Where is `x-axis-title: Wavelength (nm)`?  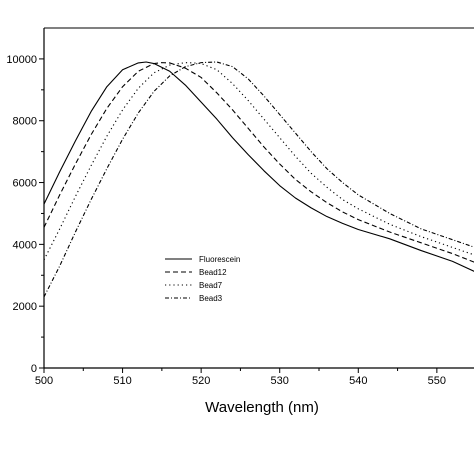 x-axis-title: Wavelength (nm) is located at coordinates (262, 407).